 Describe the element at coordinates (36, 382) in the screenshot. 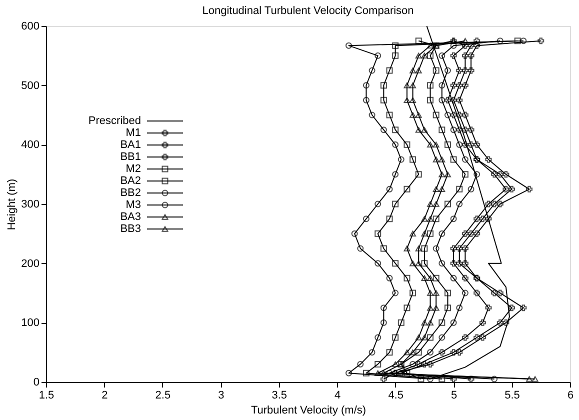

I see `y-tick-label: 0` at that location.